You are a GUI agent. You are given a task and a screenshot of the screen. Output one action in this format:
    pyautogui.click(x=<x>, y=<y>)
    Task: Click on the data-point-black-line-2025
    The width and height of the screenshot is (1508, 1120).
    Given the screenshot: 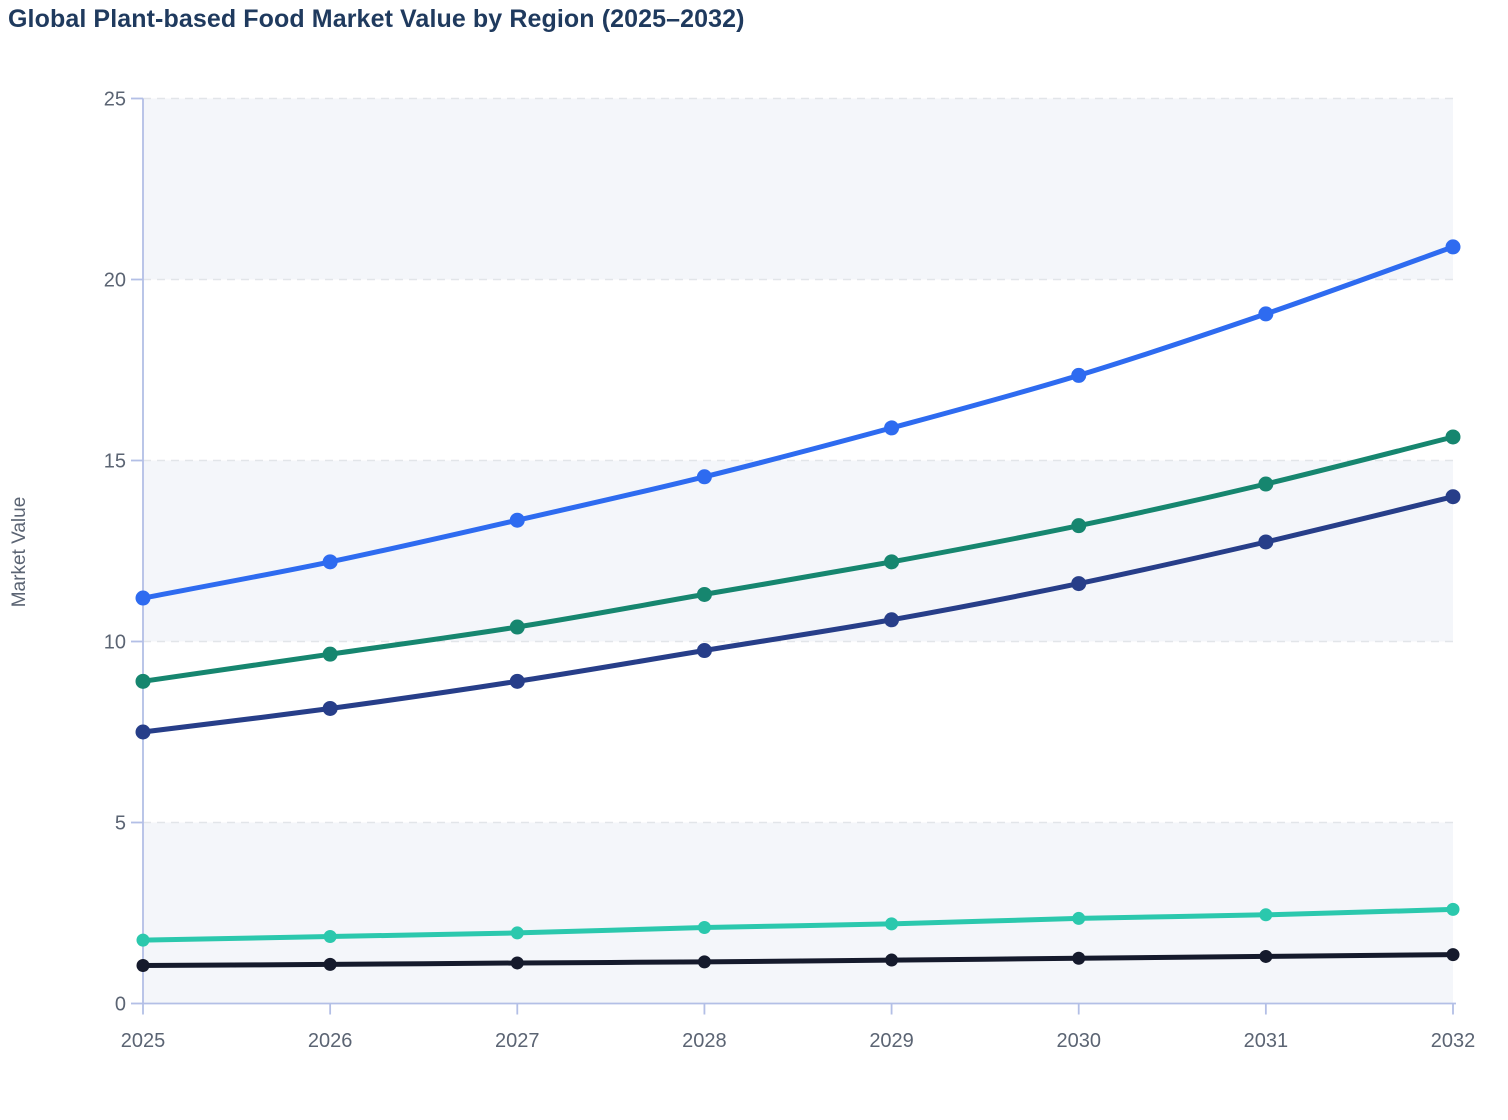 What is the action you would take?
    pyautogui.click(x=143, y=965)
    